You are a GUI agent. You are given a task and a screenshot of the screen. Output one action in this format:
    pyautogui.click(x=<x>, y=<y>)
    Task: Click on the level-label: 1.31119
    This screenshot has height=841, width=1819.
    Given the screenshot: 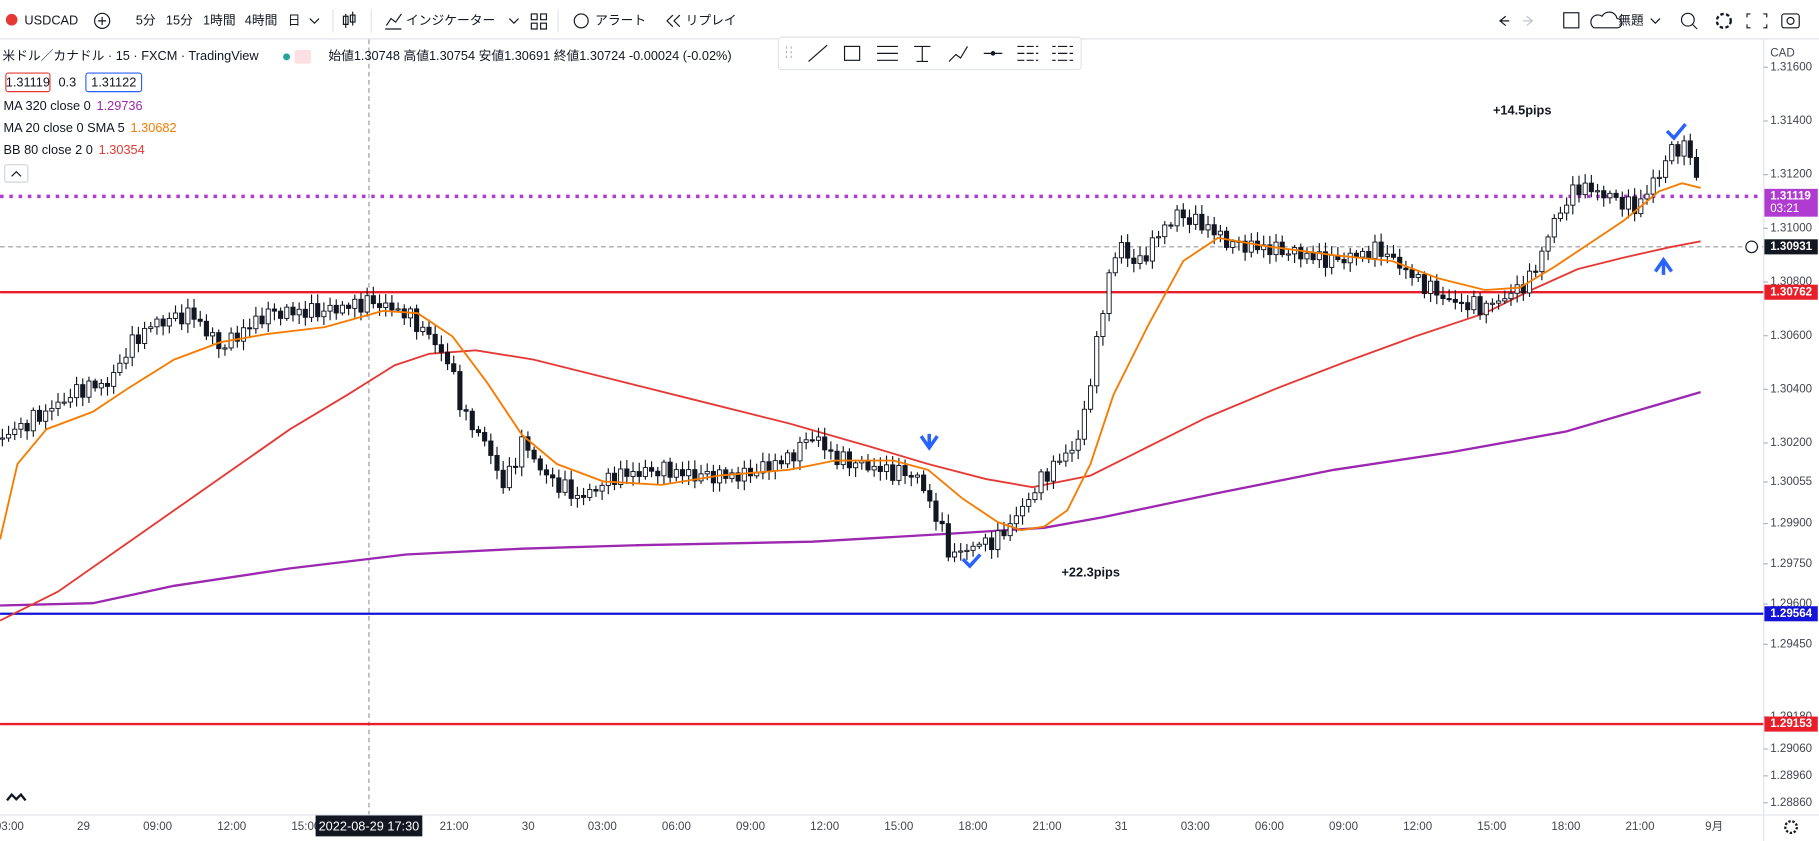 What is the action you would take?
    pyautogui.click(x=1790, y=195)
    